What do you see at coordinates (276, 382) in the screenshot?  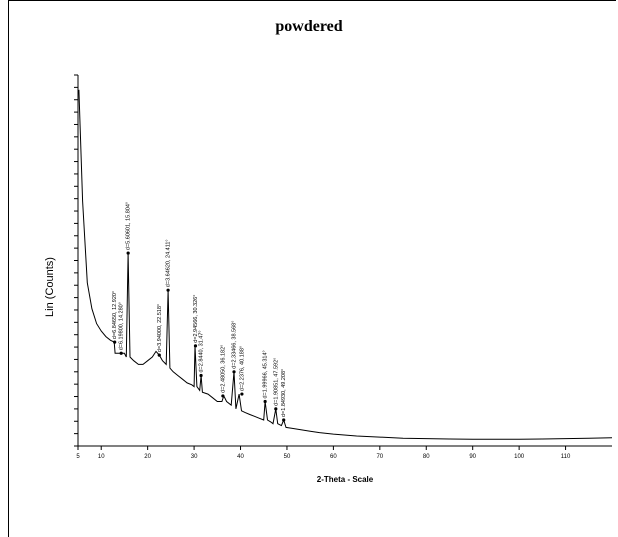 I see `peak-label: d=1.90851, 47.592°` at bounding box center [276, 382].